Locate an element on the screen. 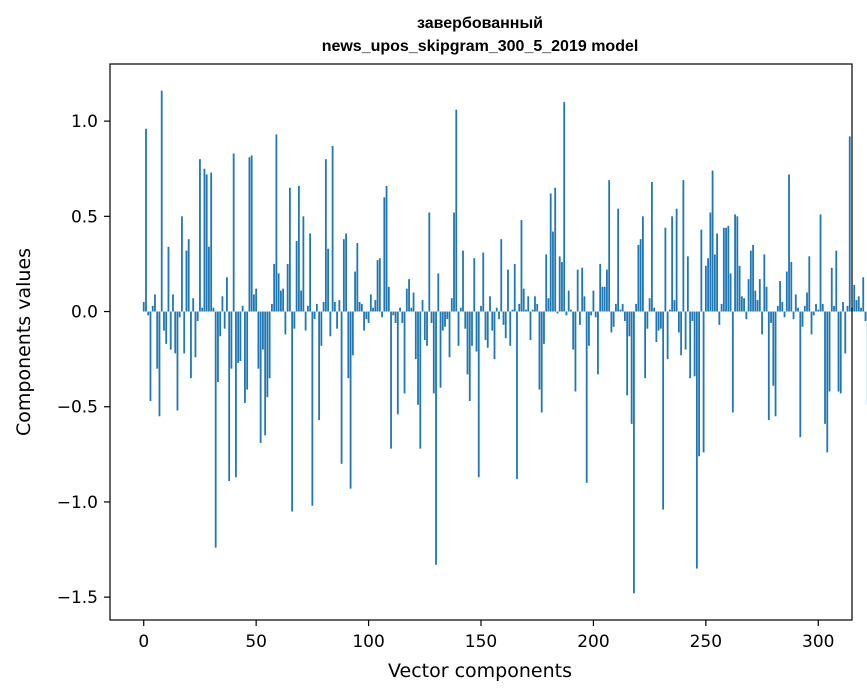 The width and height of the screenshot is (867, 696). x-axis-label: Vector components is located at coordinates (480, 671).